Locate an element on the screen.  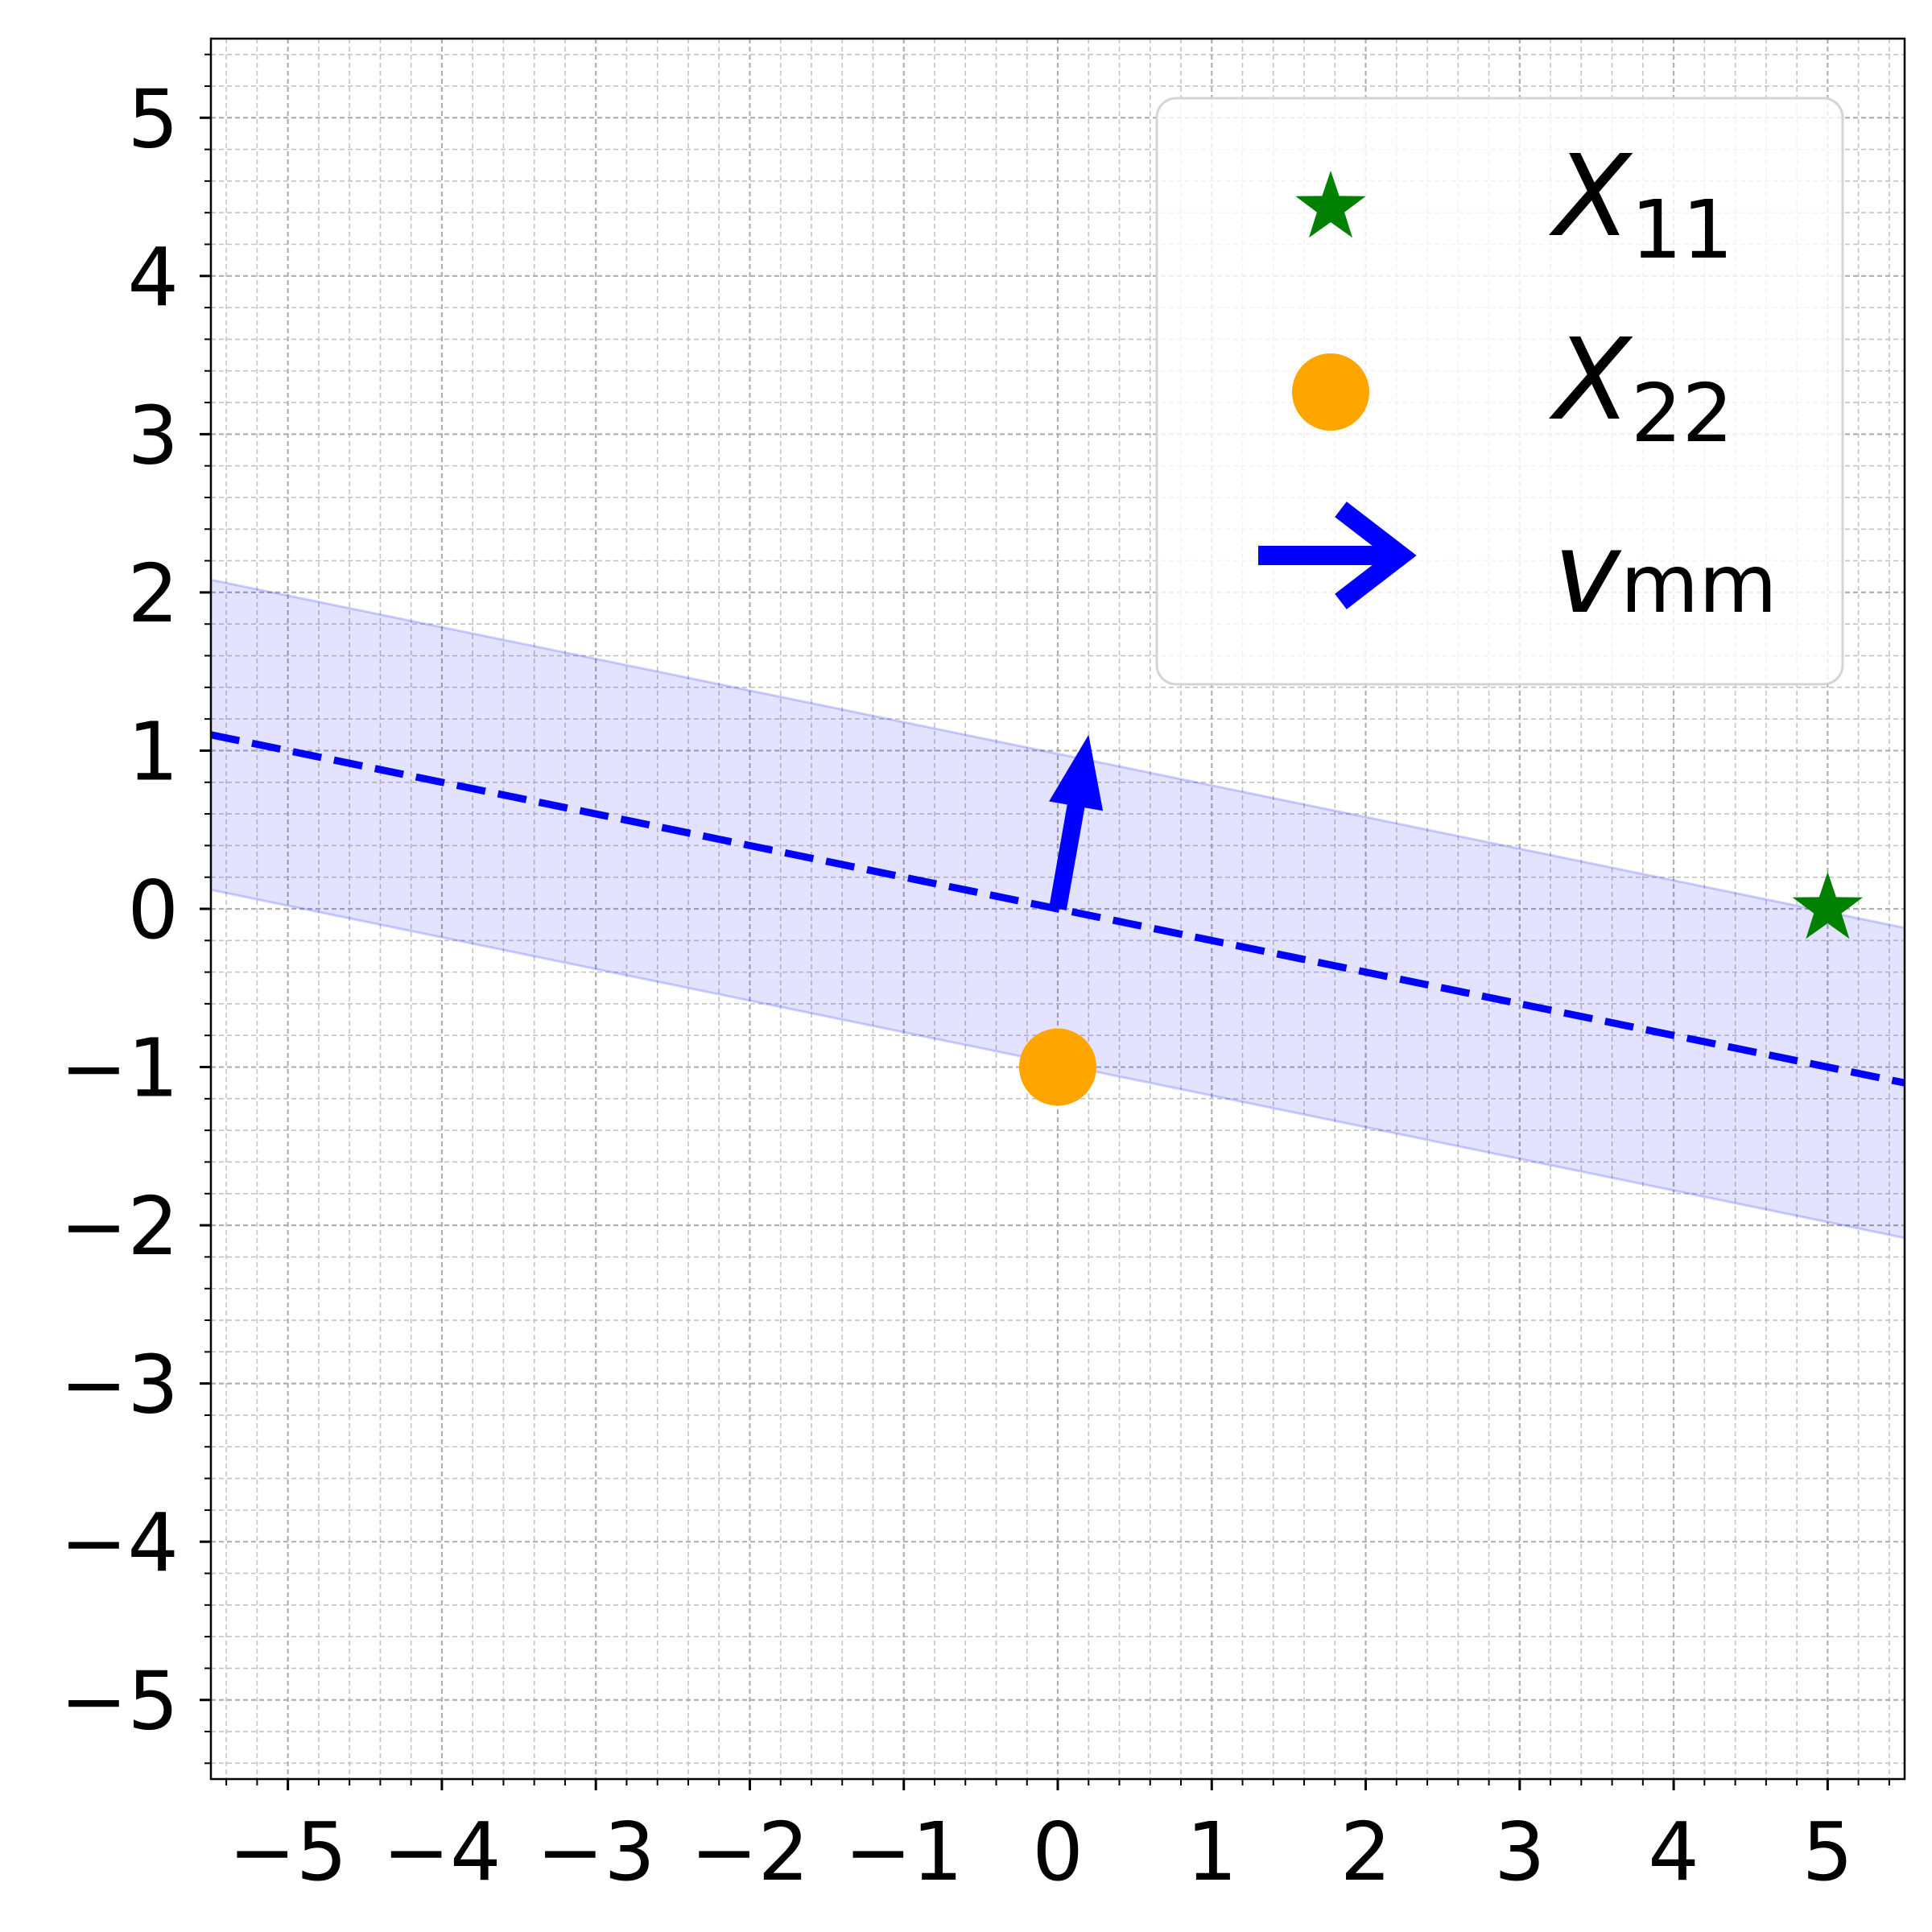
x-tick-label: 4 is located at coordinates (1673, 1852).